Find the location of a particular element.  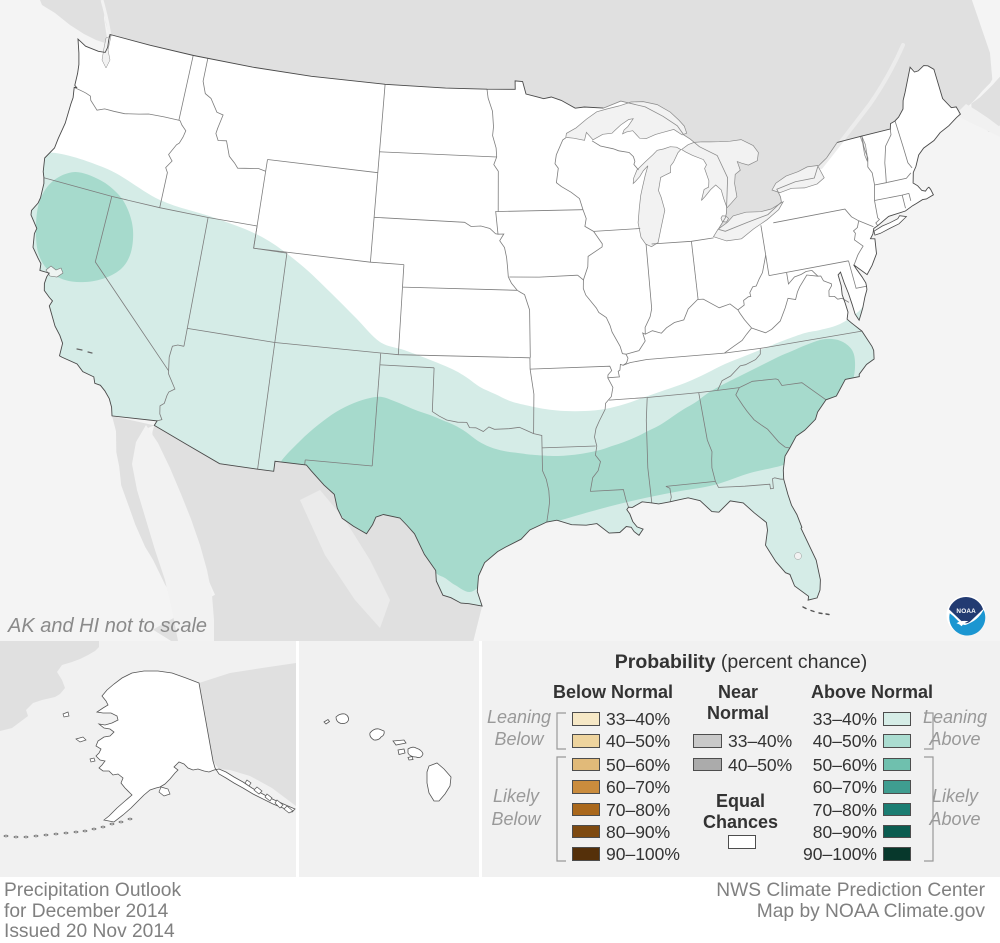

svg-text: AK and HI not to scale is located at coordinates (107, 626).